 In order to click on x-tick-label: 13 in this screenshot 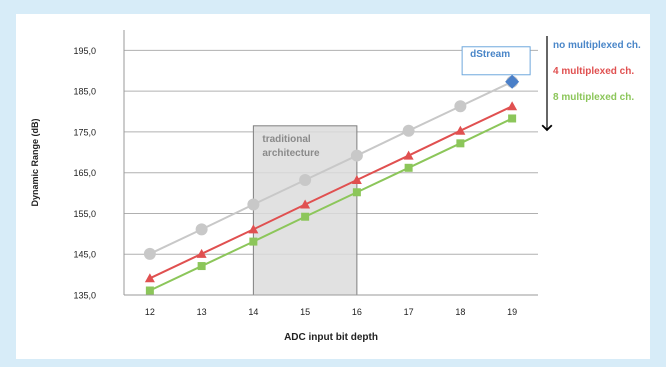, I will do `click(202, 312)`.